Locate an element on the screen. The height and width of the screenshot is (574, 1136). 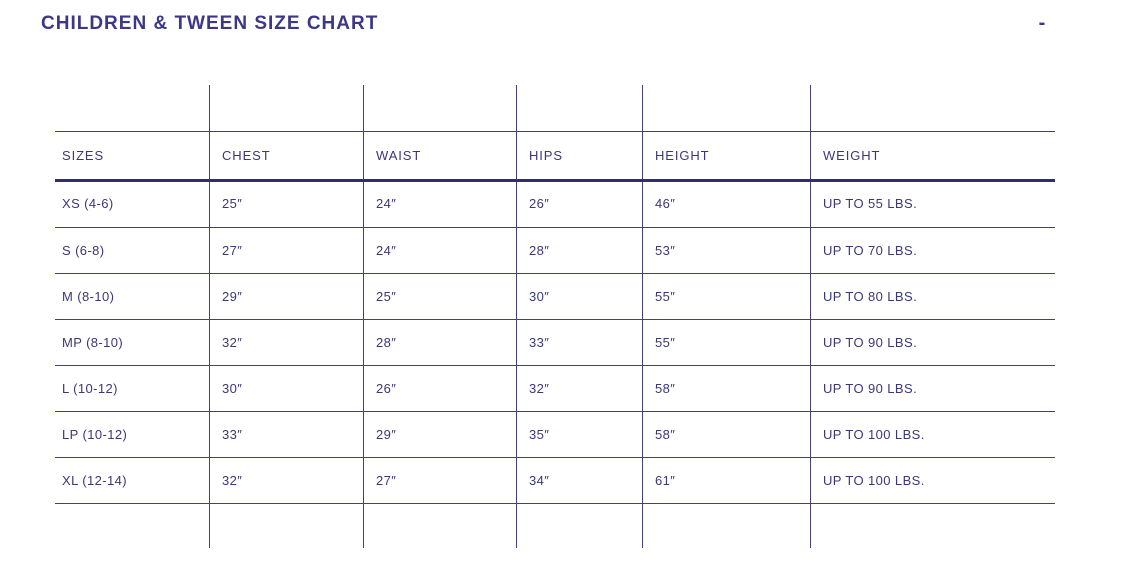
table-row: S (6-8) 27″ 24″ 28″ 53″ UP TO 70 LBS. is located at coordinates (555, 250).